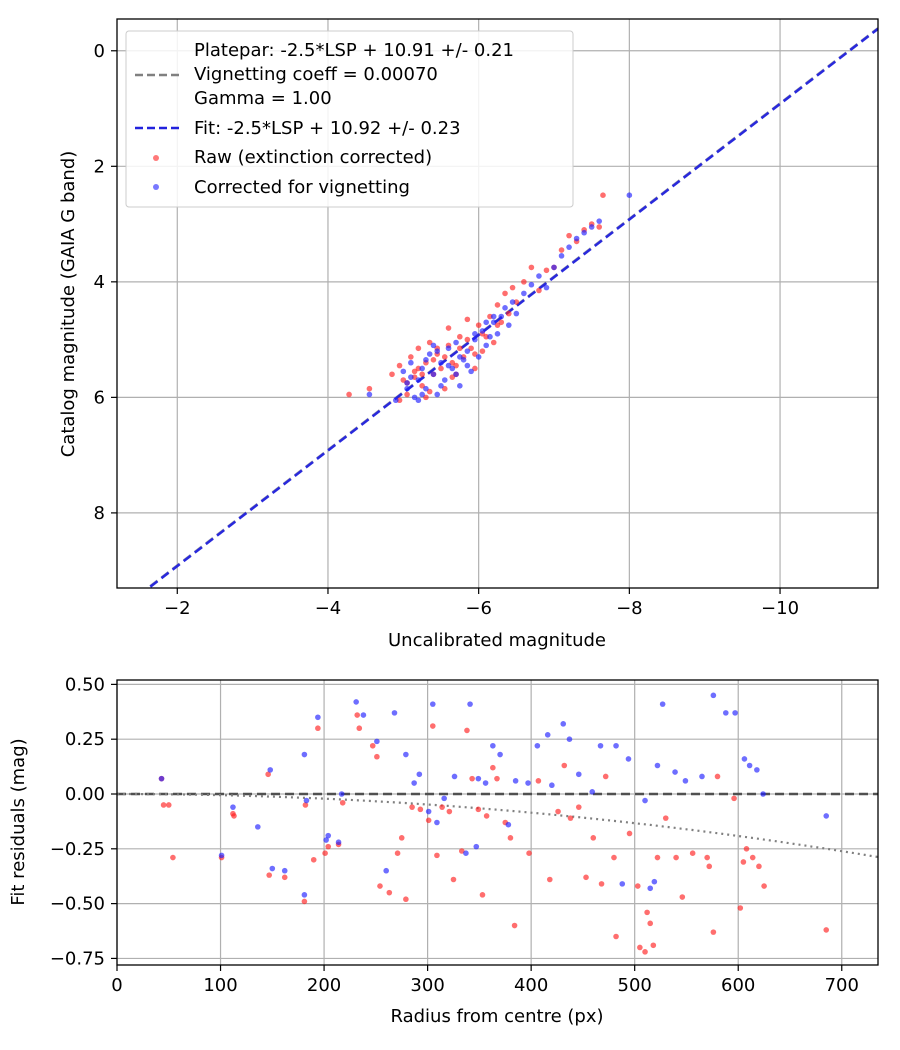 Image resolution: width=900 pixels, height=1050 pixels. I want to click on x-tick-label: −6, so click(478, 608).